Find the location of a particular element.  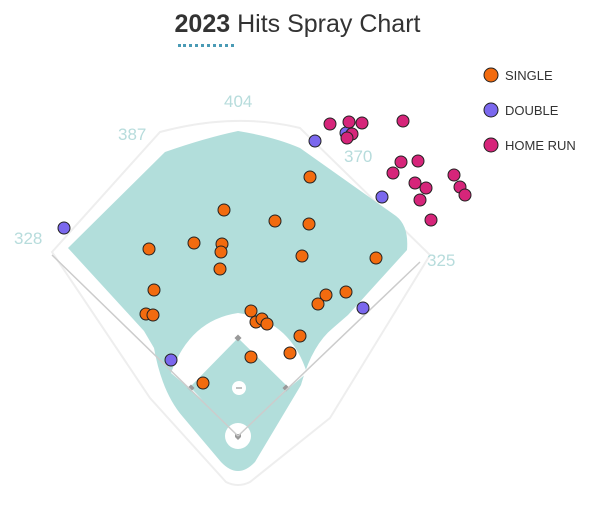

fence-distance-left: 328 is located at coordinates (28, 238).